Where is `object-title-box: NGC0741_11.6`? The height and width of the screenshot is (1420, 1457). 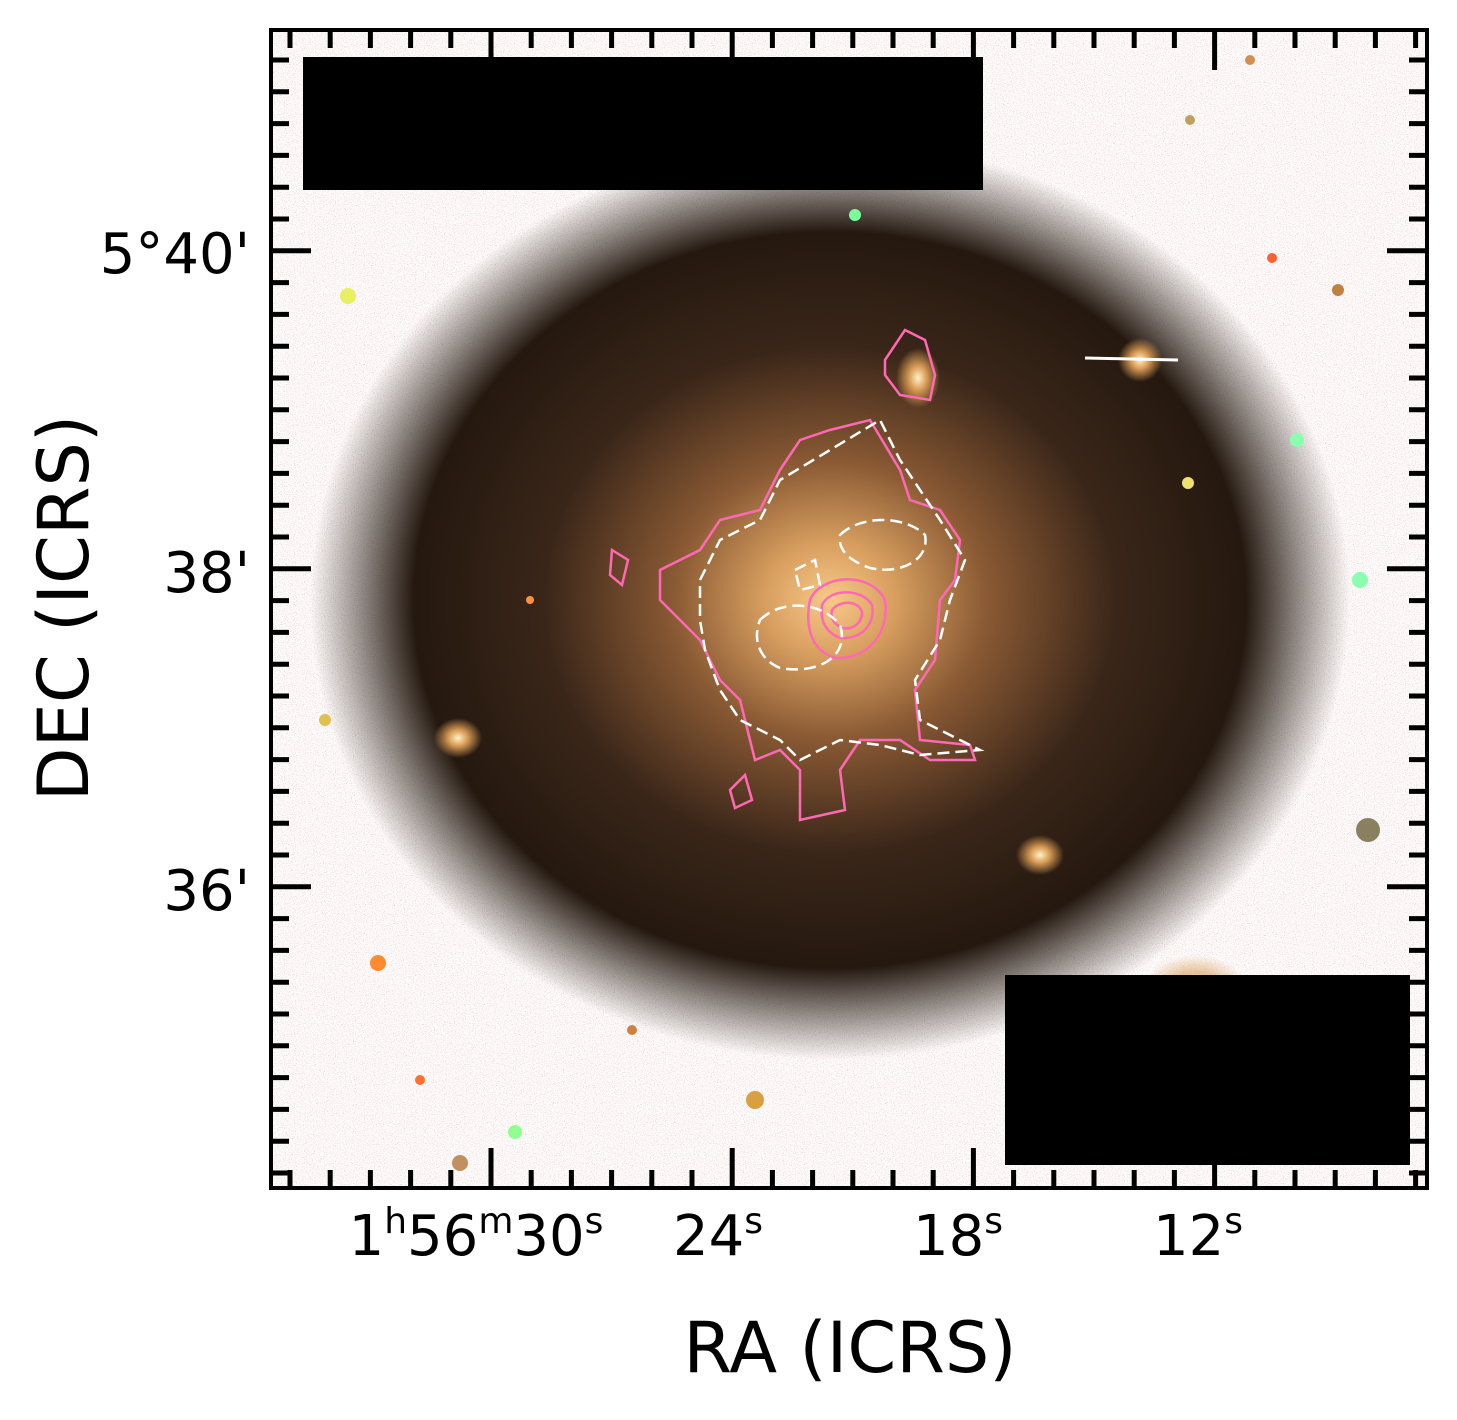
object-title-box: NGC0741_11.6 is located at coordinates (643, 123).